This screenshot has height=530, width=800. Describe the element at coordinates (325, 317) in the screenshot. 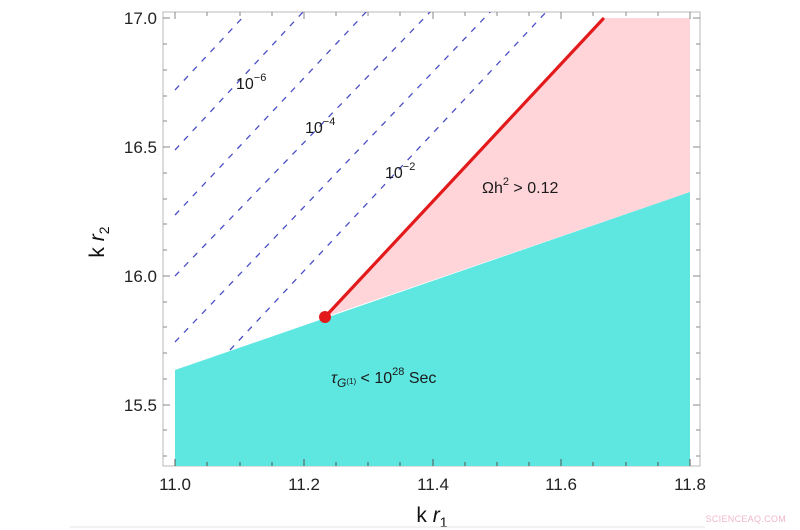

I see `boundary-endpoint-marker` at that location.